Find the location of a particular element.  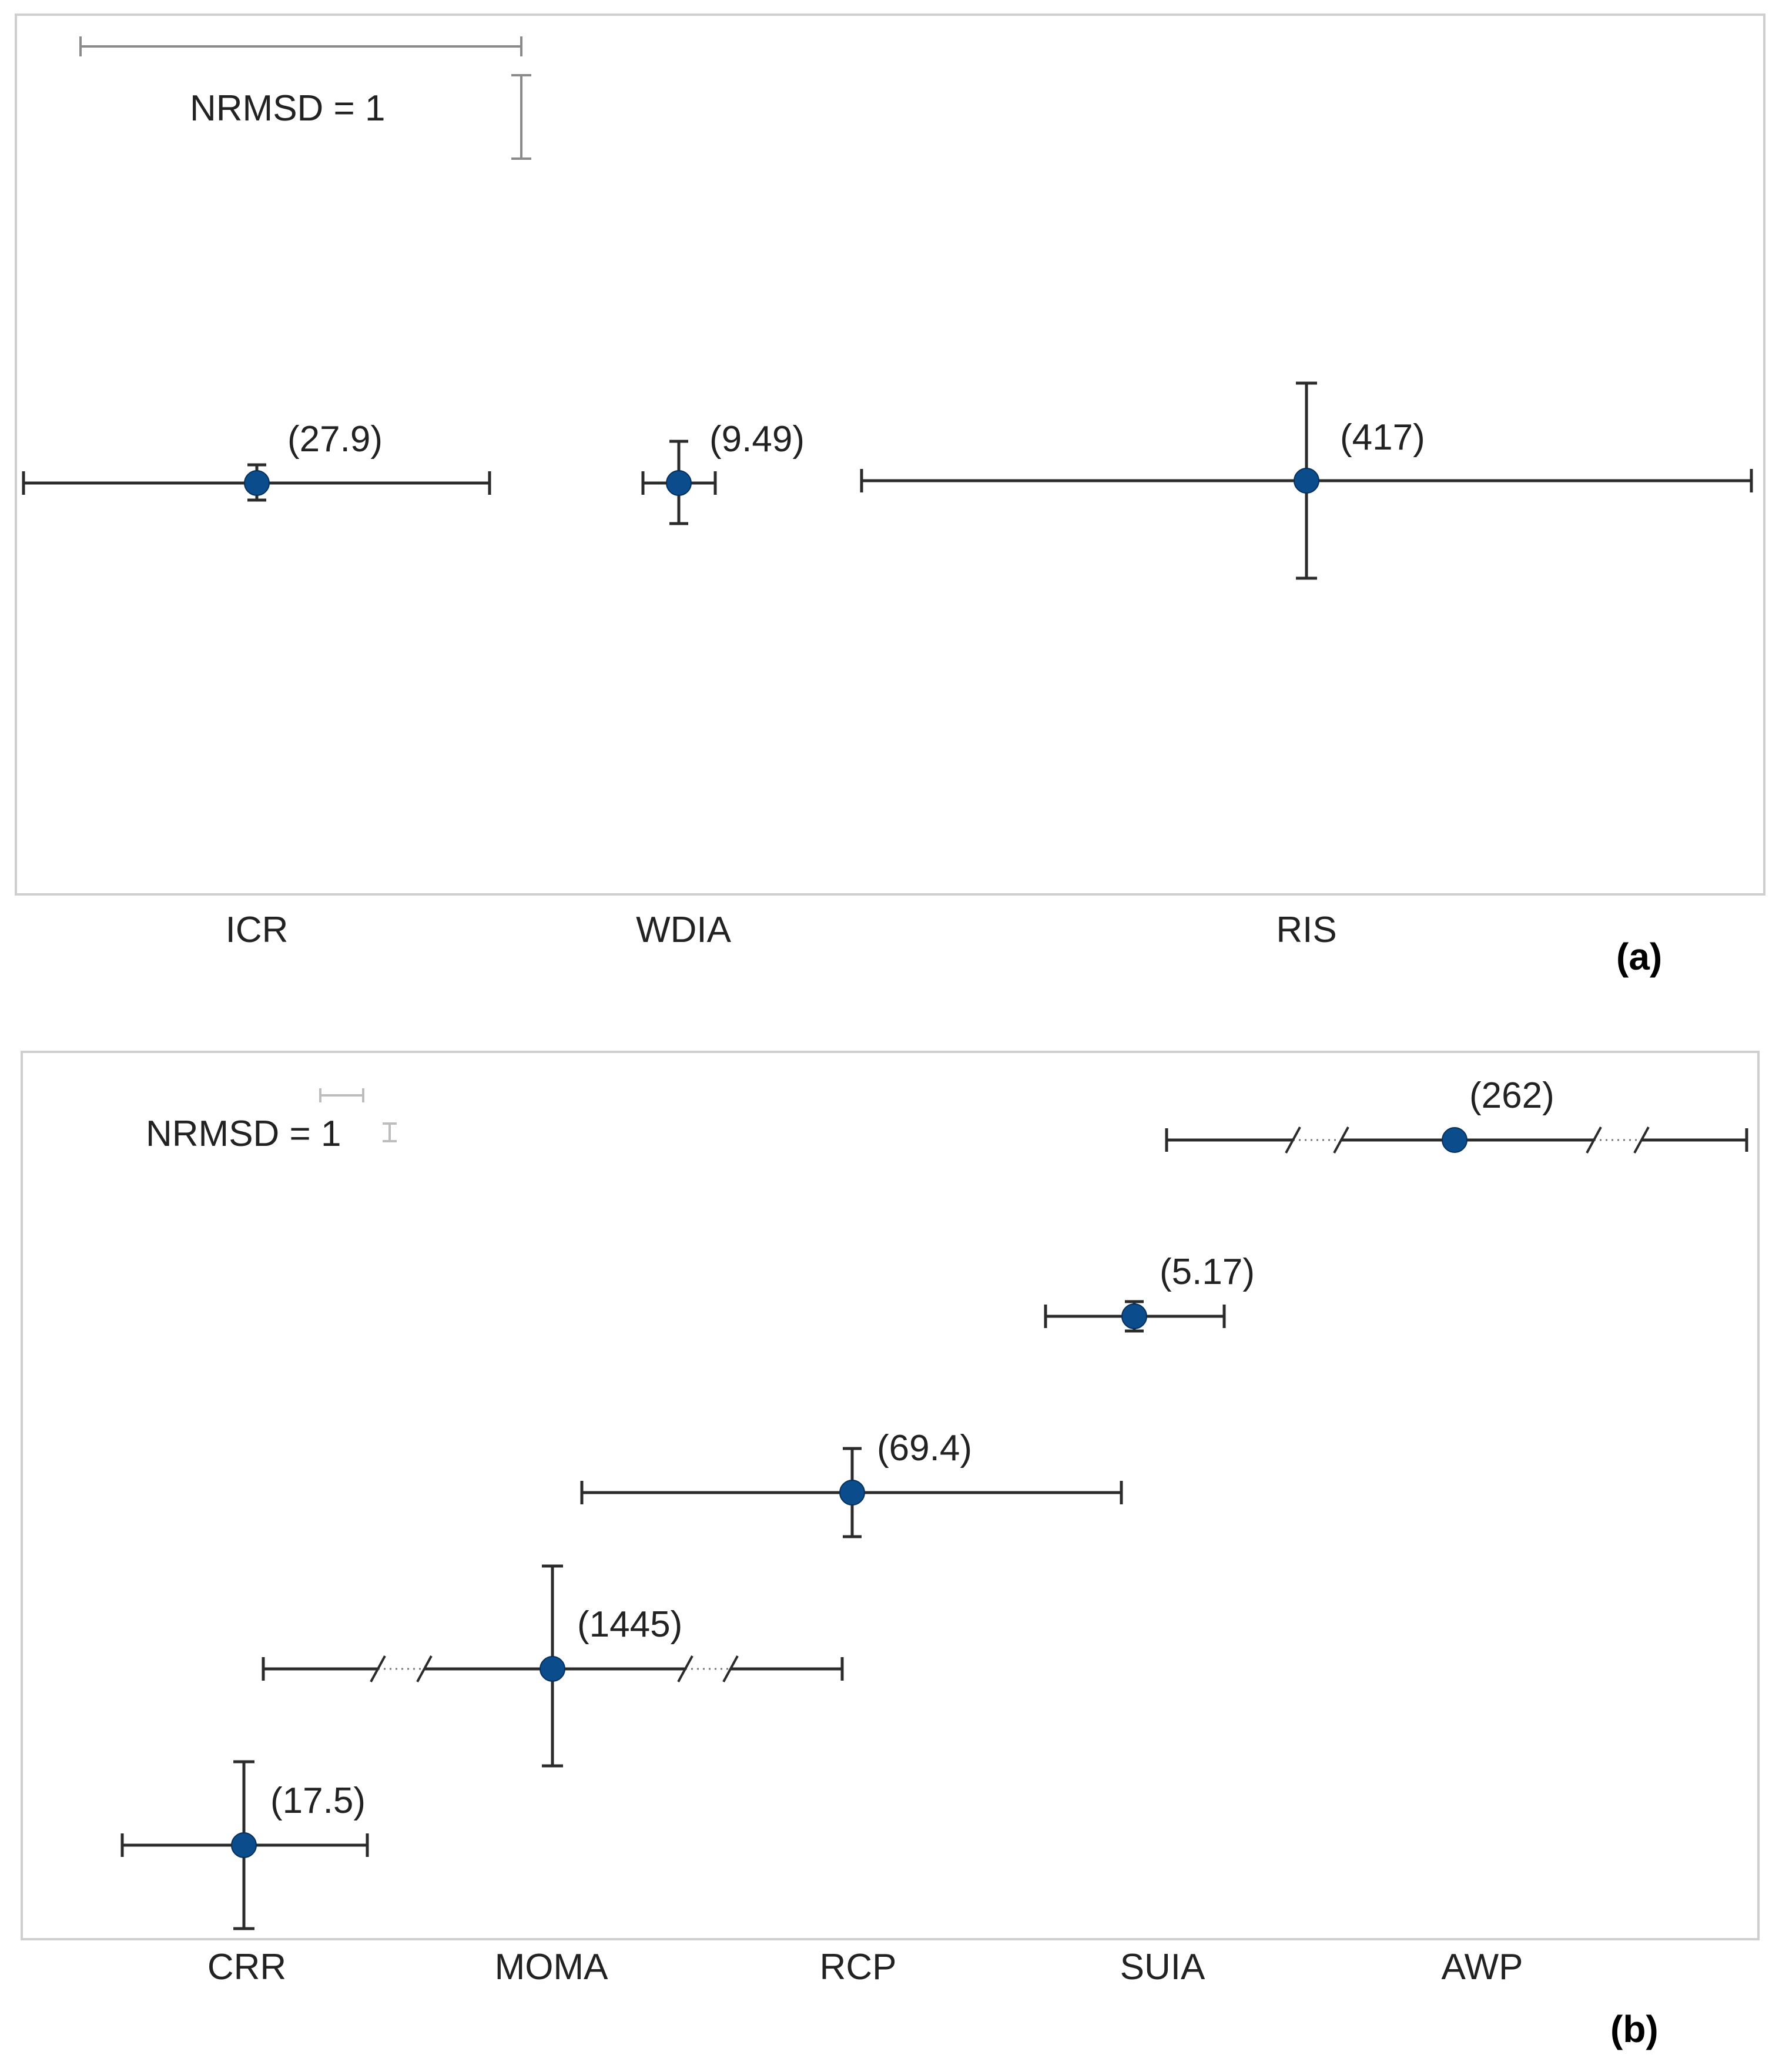

glyph-ris: (417) is located at coordinates (1306, 481).